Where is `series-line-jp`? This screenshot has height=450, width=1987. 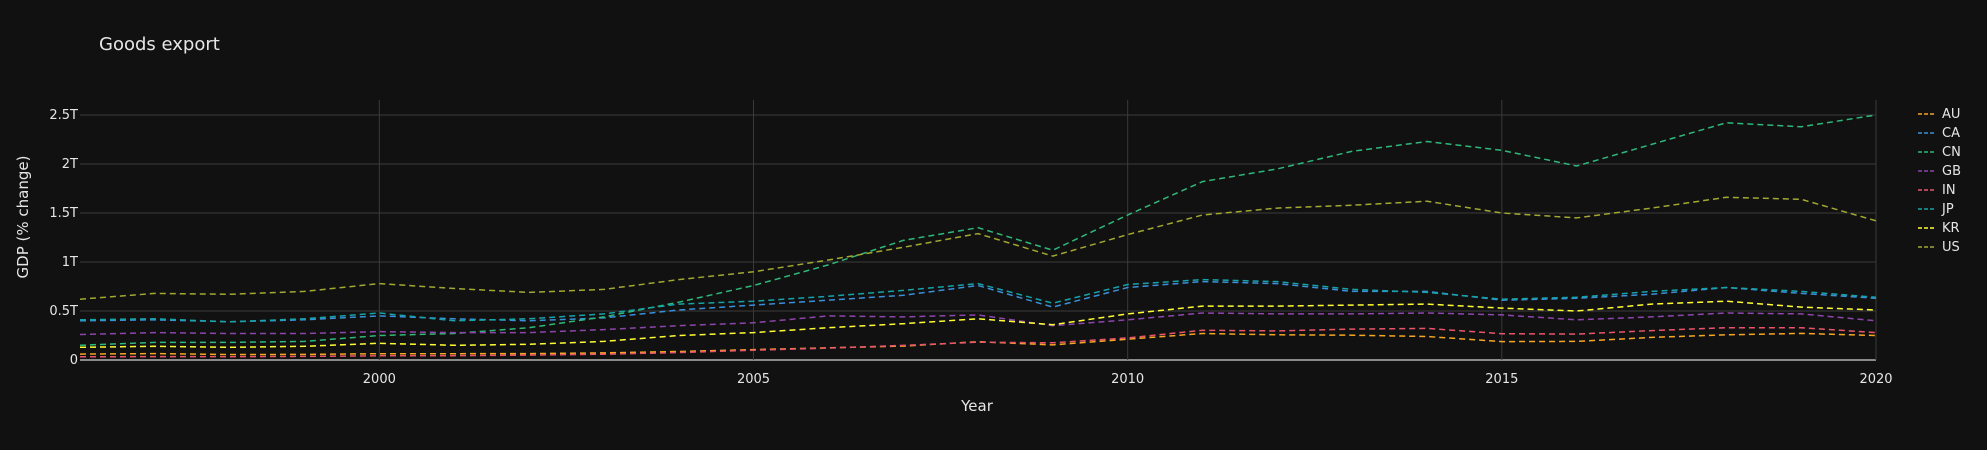 series-line-jp is located at coordinates (978, 300).